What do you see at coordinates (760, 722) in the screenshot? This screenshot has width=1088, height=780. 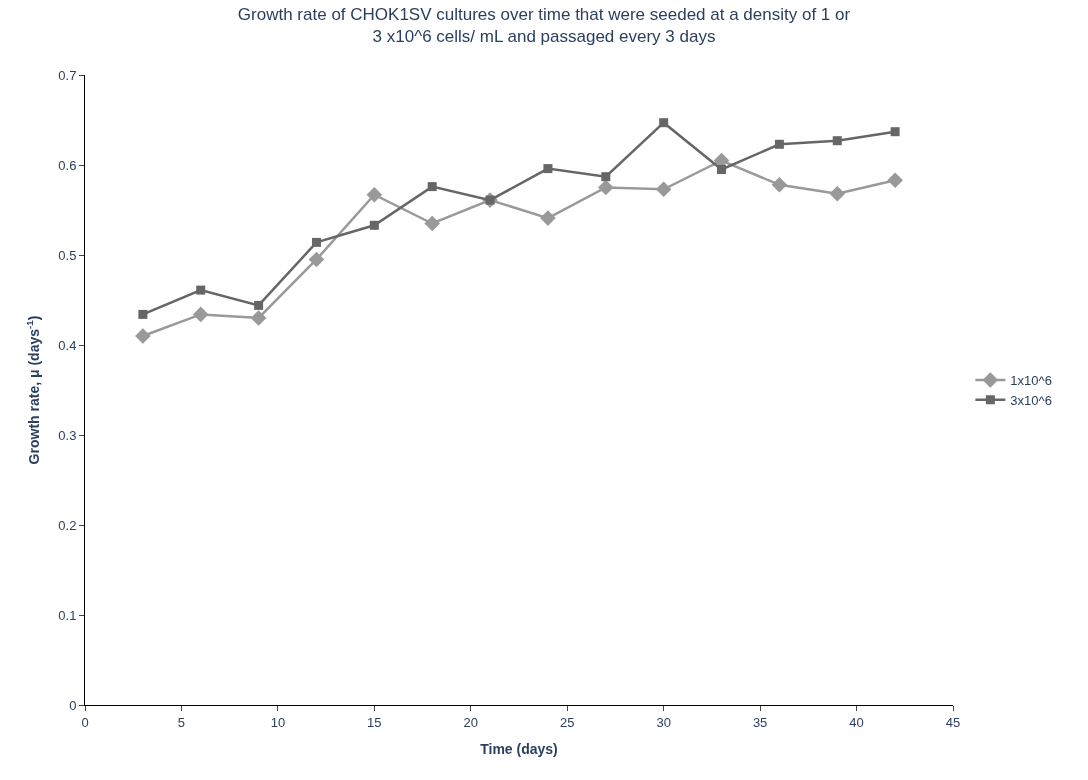 I see `x-tick-label: 35` at bounding box center [760, 722].